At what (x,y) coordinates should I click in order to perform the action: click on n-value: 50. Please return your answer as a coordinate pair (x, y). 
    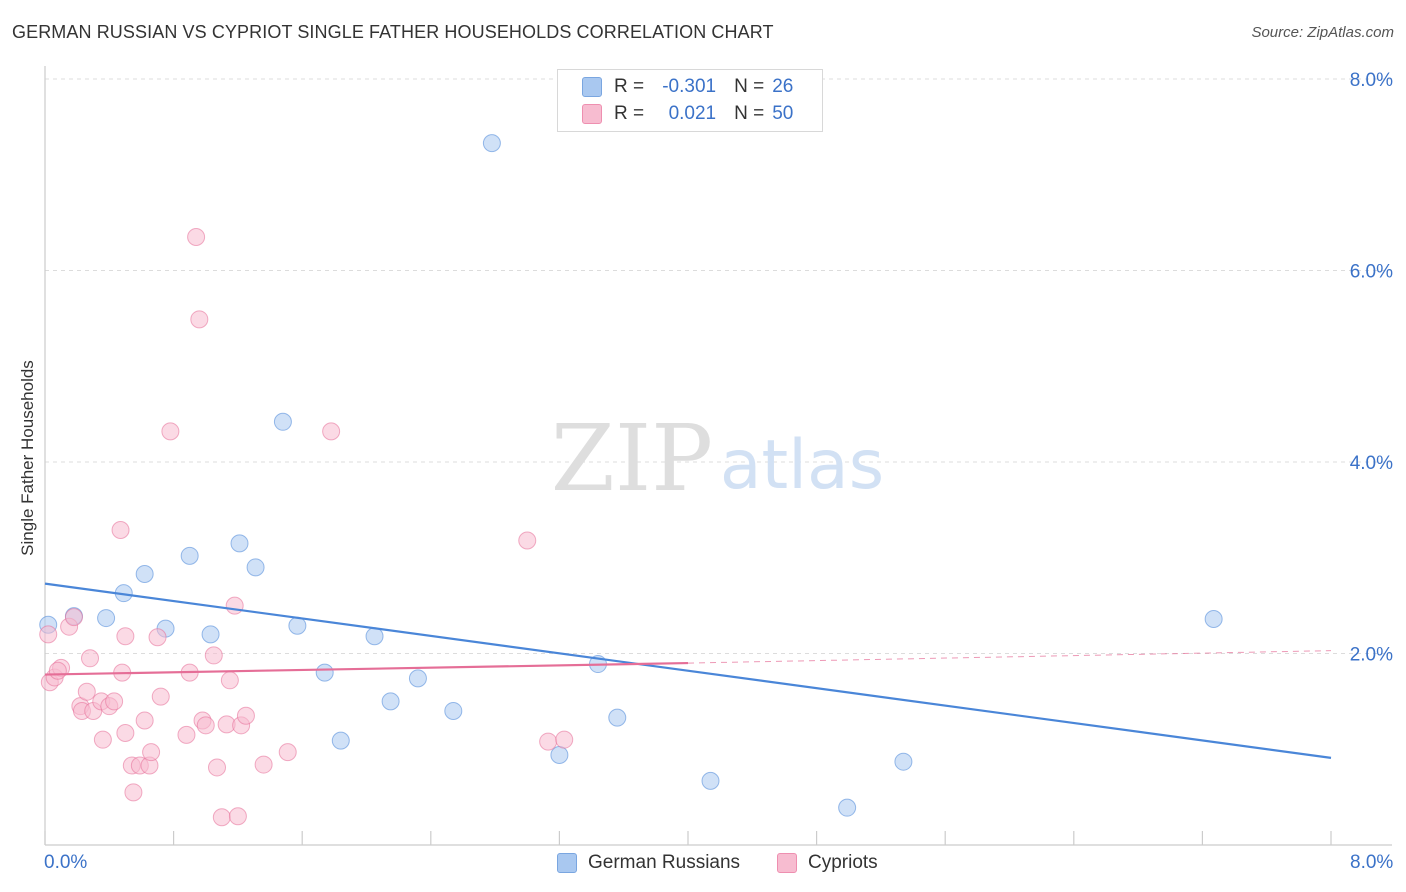
    Looking at the image, I should click on (783, 113).